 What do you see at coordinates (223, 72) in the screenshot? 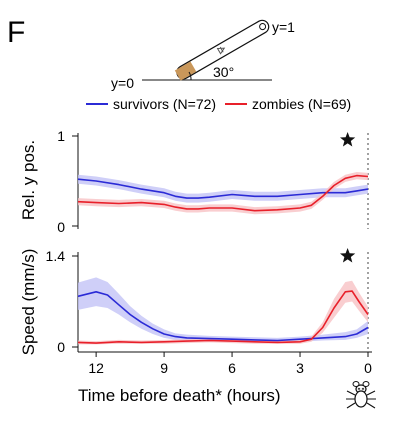
I see `angle-label: 30°` at bounding box center [223, 72].